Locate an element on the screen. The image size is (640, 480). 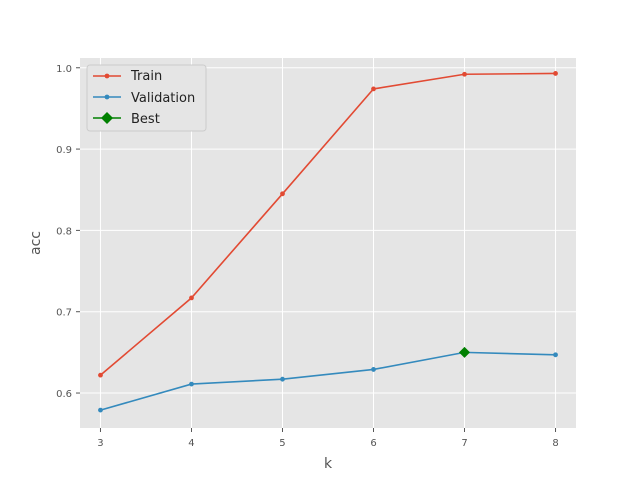
y-axis-label: acc is located at coordinates (36, 243).